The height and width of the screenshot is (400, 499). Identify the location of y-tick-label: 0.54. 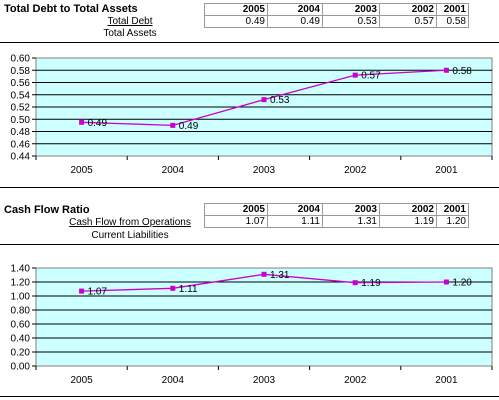
(21, 95).